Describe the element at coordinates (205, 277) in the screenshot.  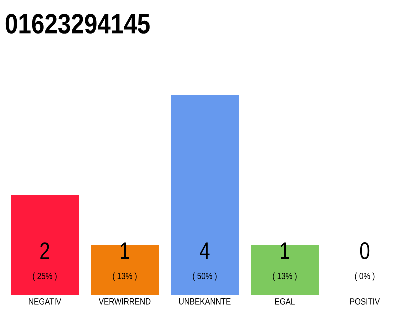
I see `annotation: ( 50% )` at that location.